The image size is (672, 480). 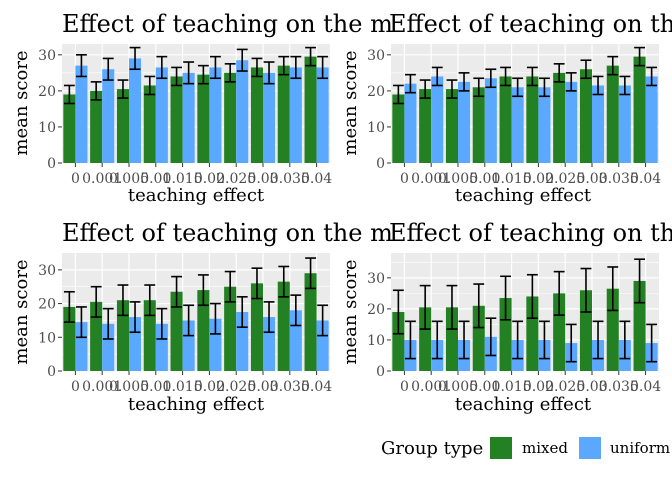 What do you see at coordinates (586, 290) in the screenshot?
I see `error-bar-mixed-0.03` at bounding box center [586, 290].